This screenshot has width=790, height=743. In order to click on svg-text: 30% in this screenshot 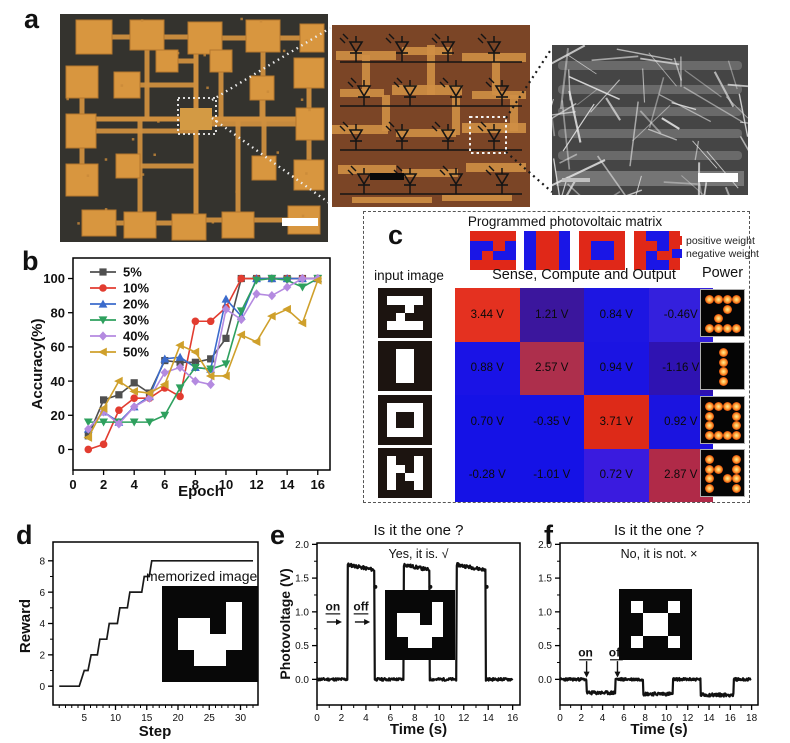, I will do `click(136, 320)`.